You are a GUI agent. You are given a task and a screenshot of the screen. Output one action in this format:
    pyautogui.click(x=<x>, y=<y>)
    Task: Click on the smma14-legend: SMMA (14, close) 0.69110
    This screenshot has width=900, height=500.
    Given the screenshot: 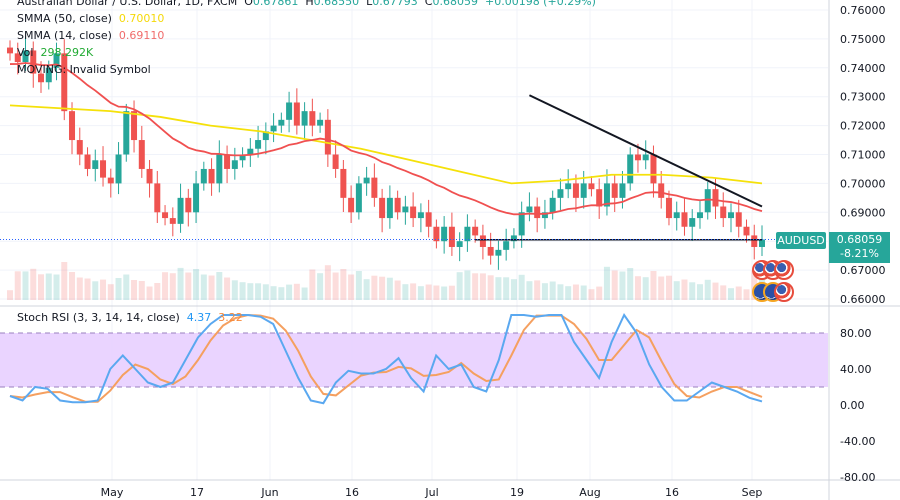 What is the action you would take?
    pyautogui.click(x=91, y=35)
    